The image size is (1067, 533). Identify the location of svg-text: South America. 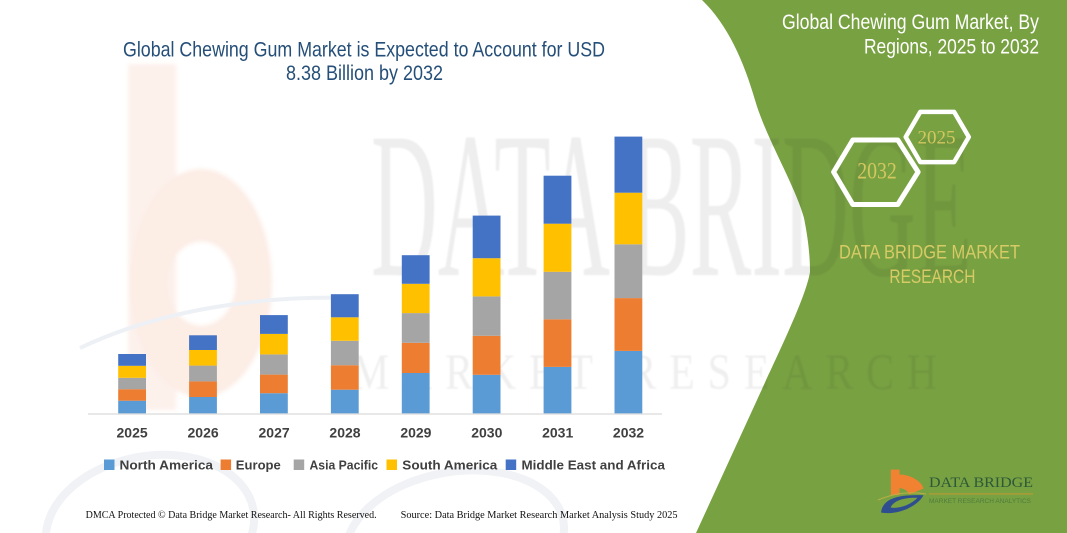
(450, 464).